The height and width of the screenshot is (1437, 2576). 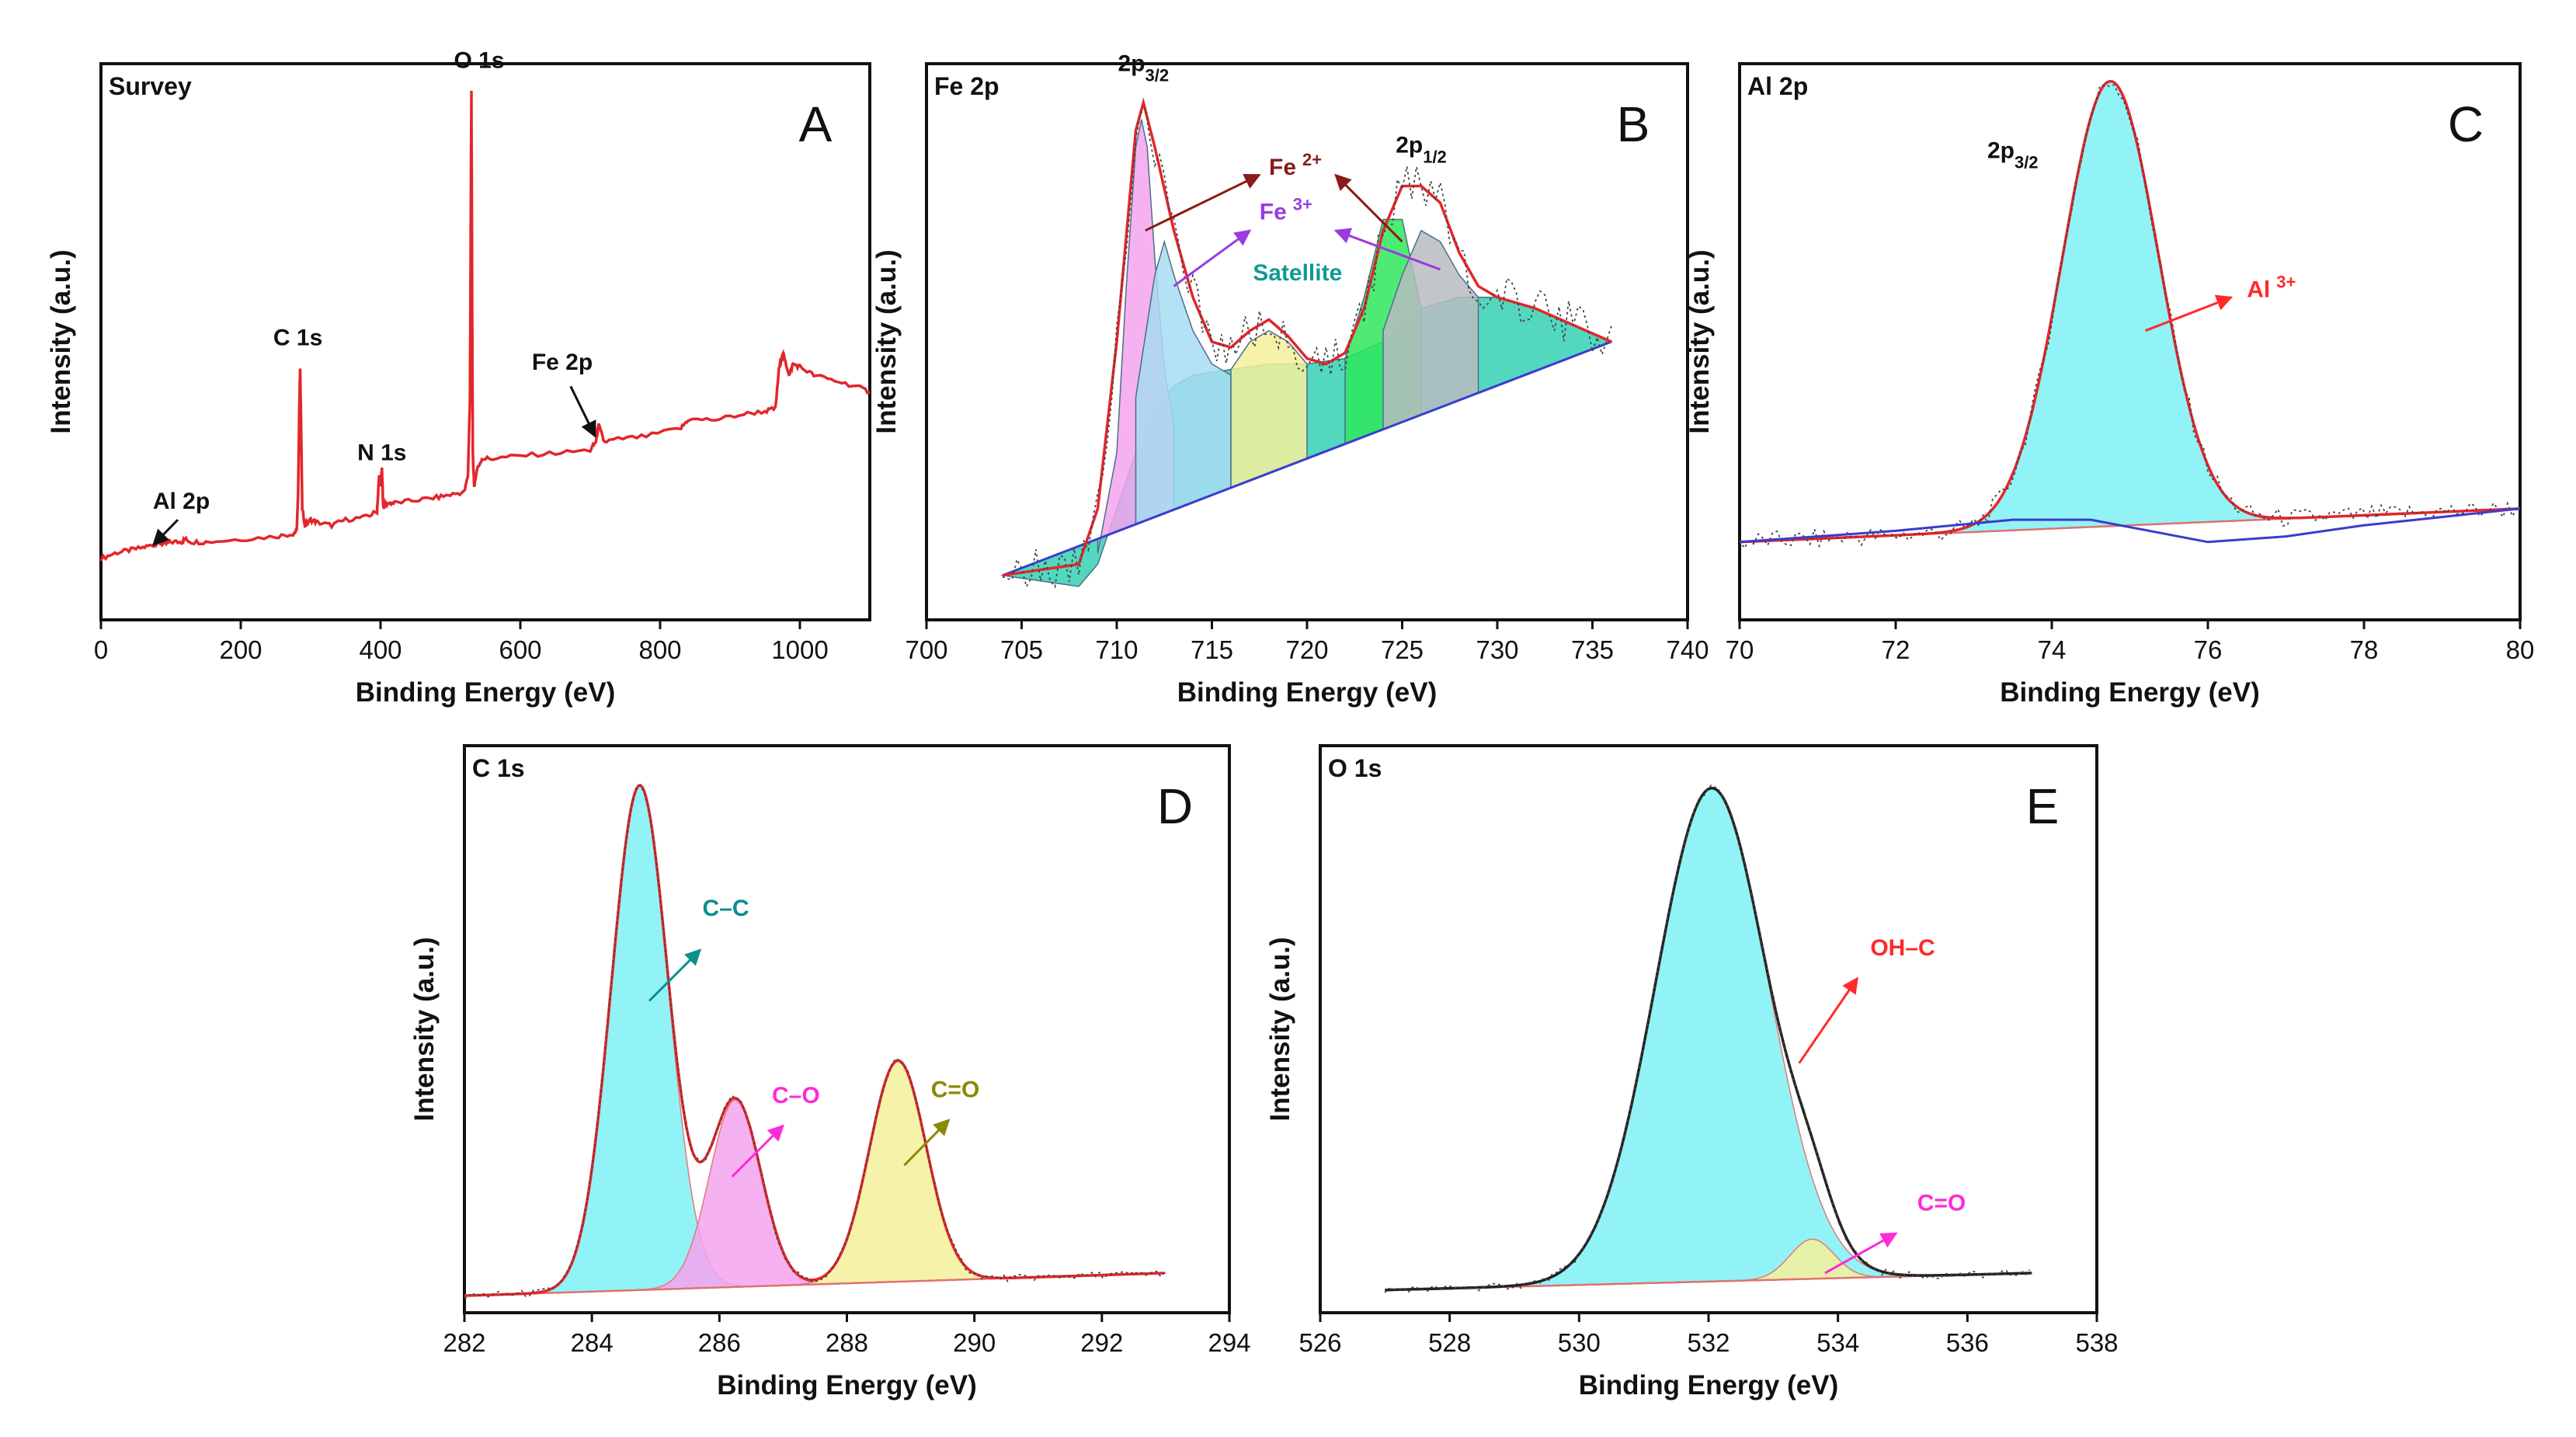 What do you see at coordinates (1861, 1253) in the screenshot?
I see `arrow-oceo` at bounding box center [1861, 1253].